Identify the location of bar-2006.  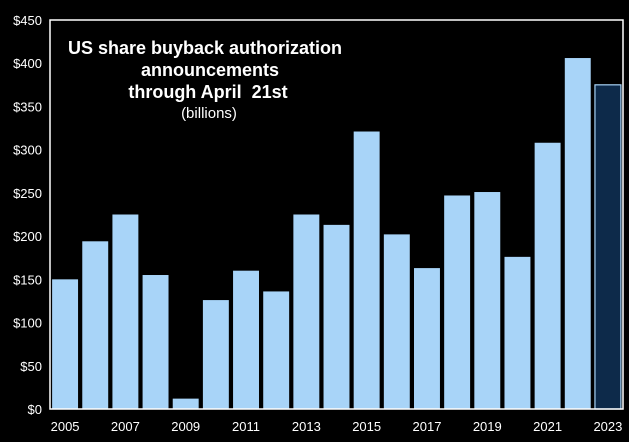
(95, 325).